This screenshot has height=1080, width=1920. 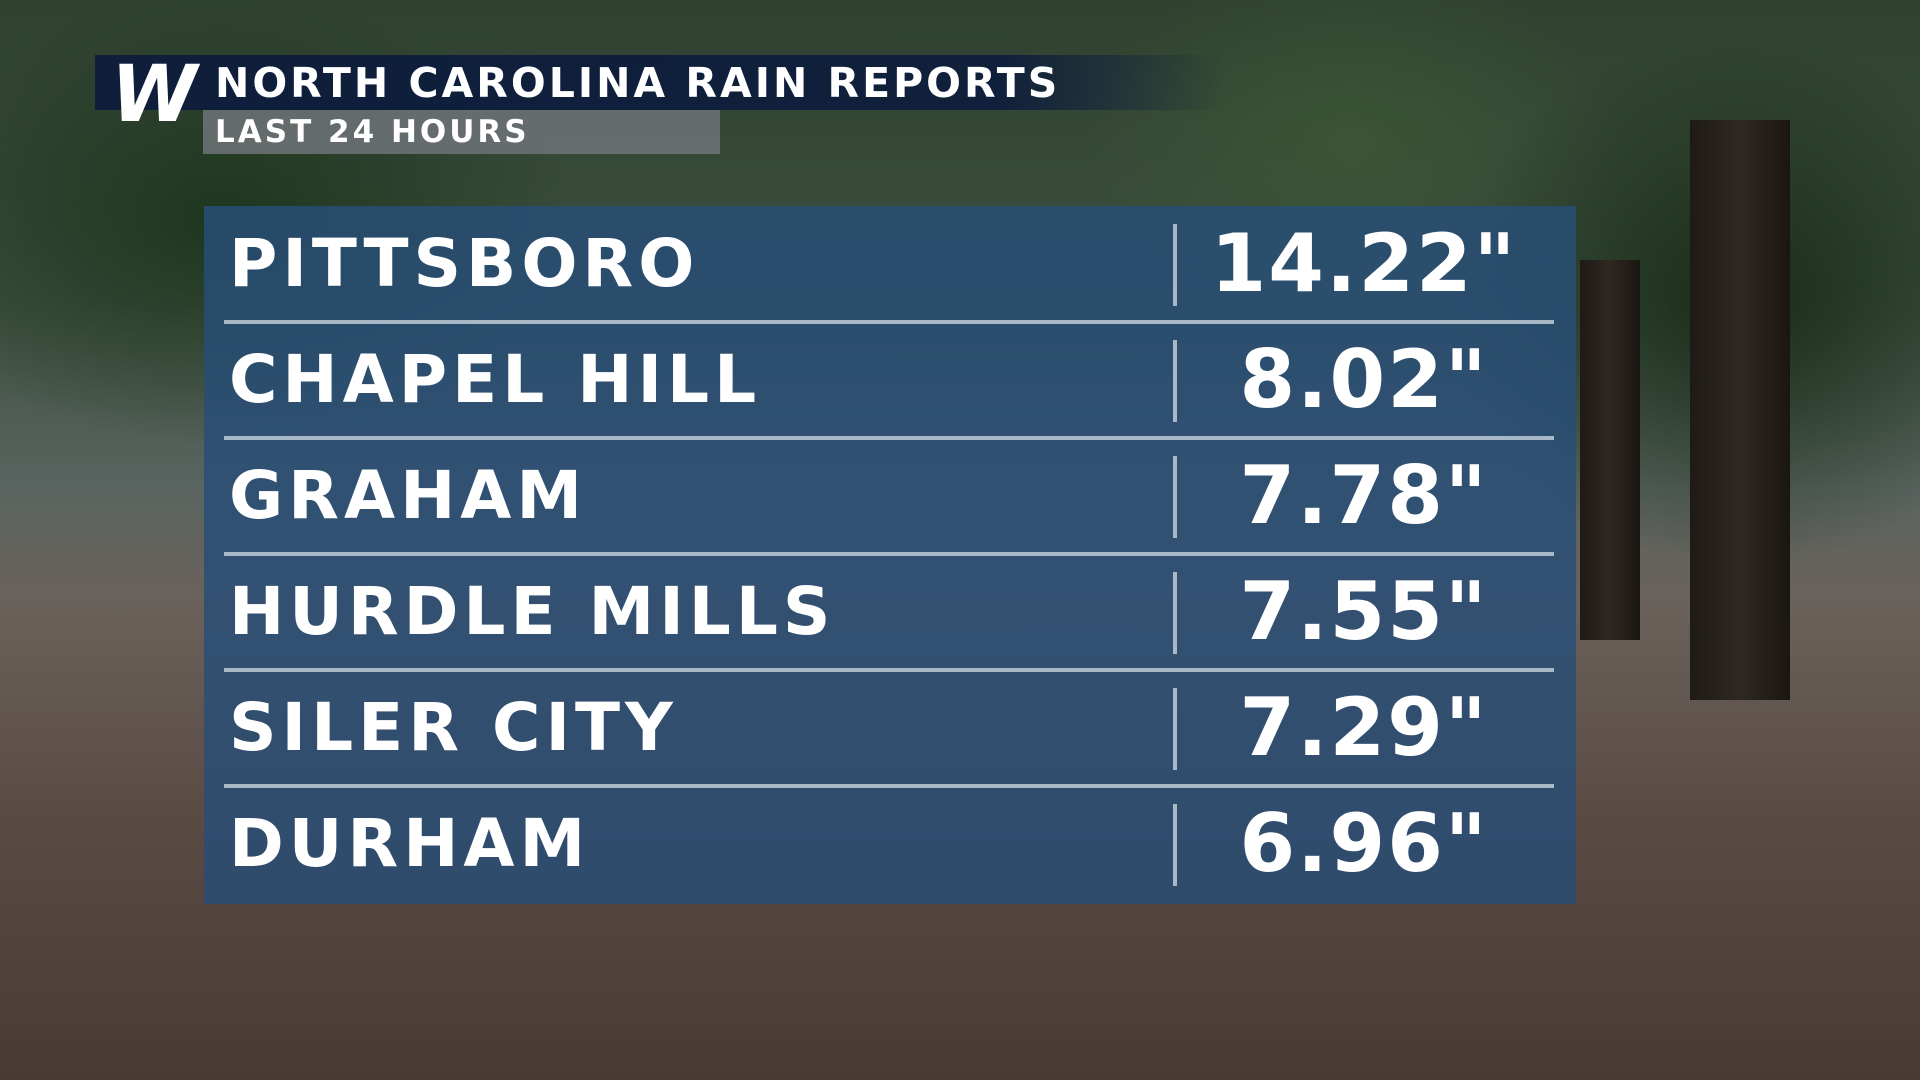 I want to click on table-row: CHAPEL HILL 8.02", so click(x=890, y=380).